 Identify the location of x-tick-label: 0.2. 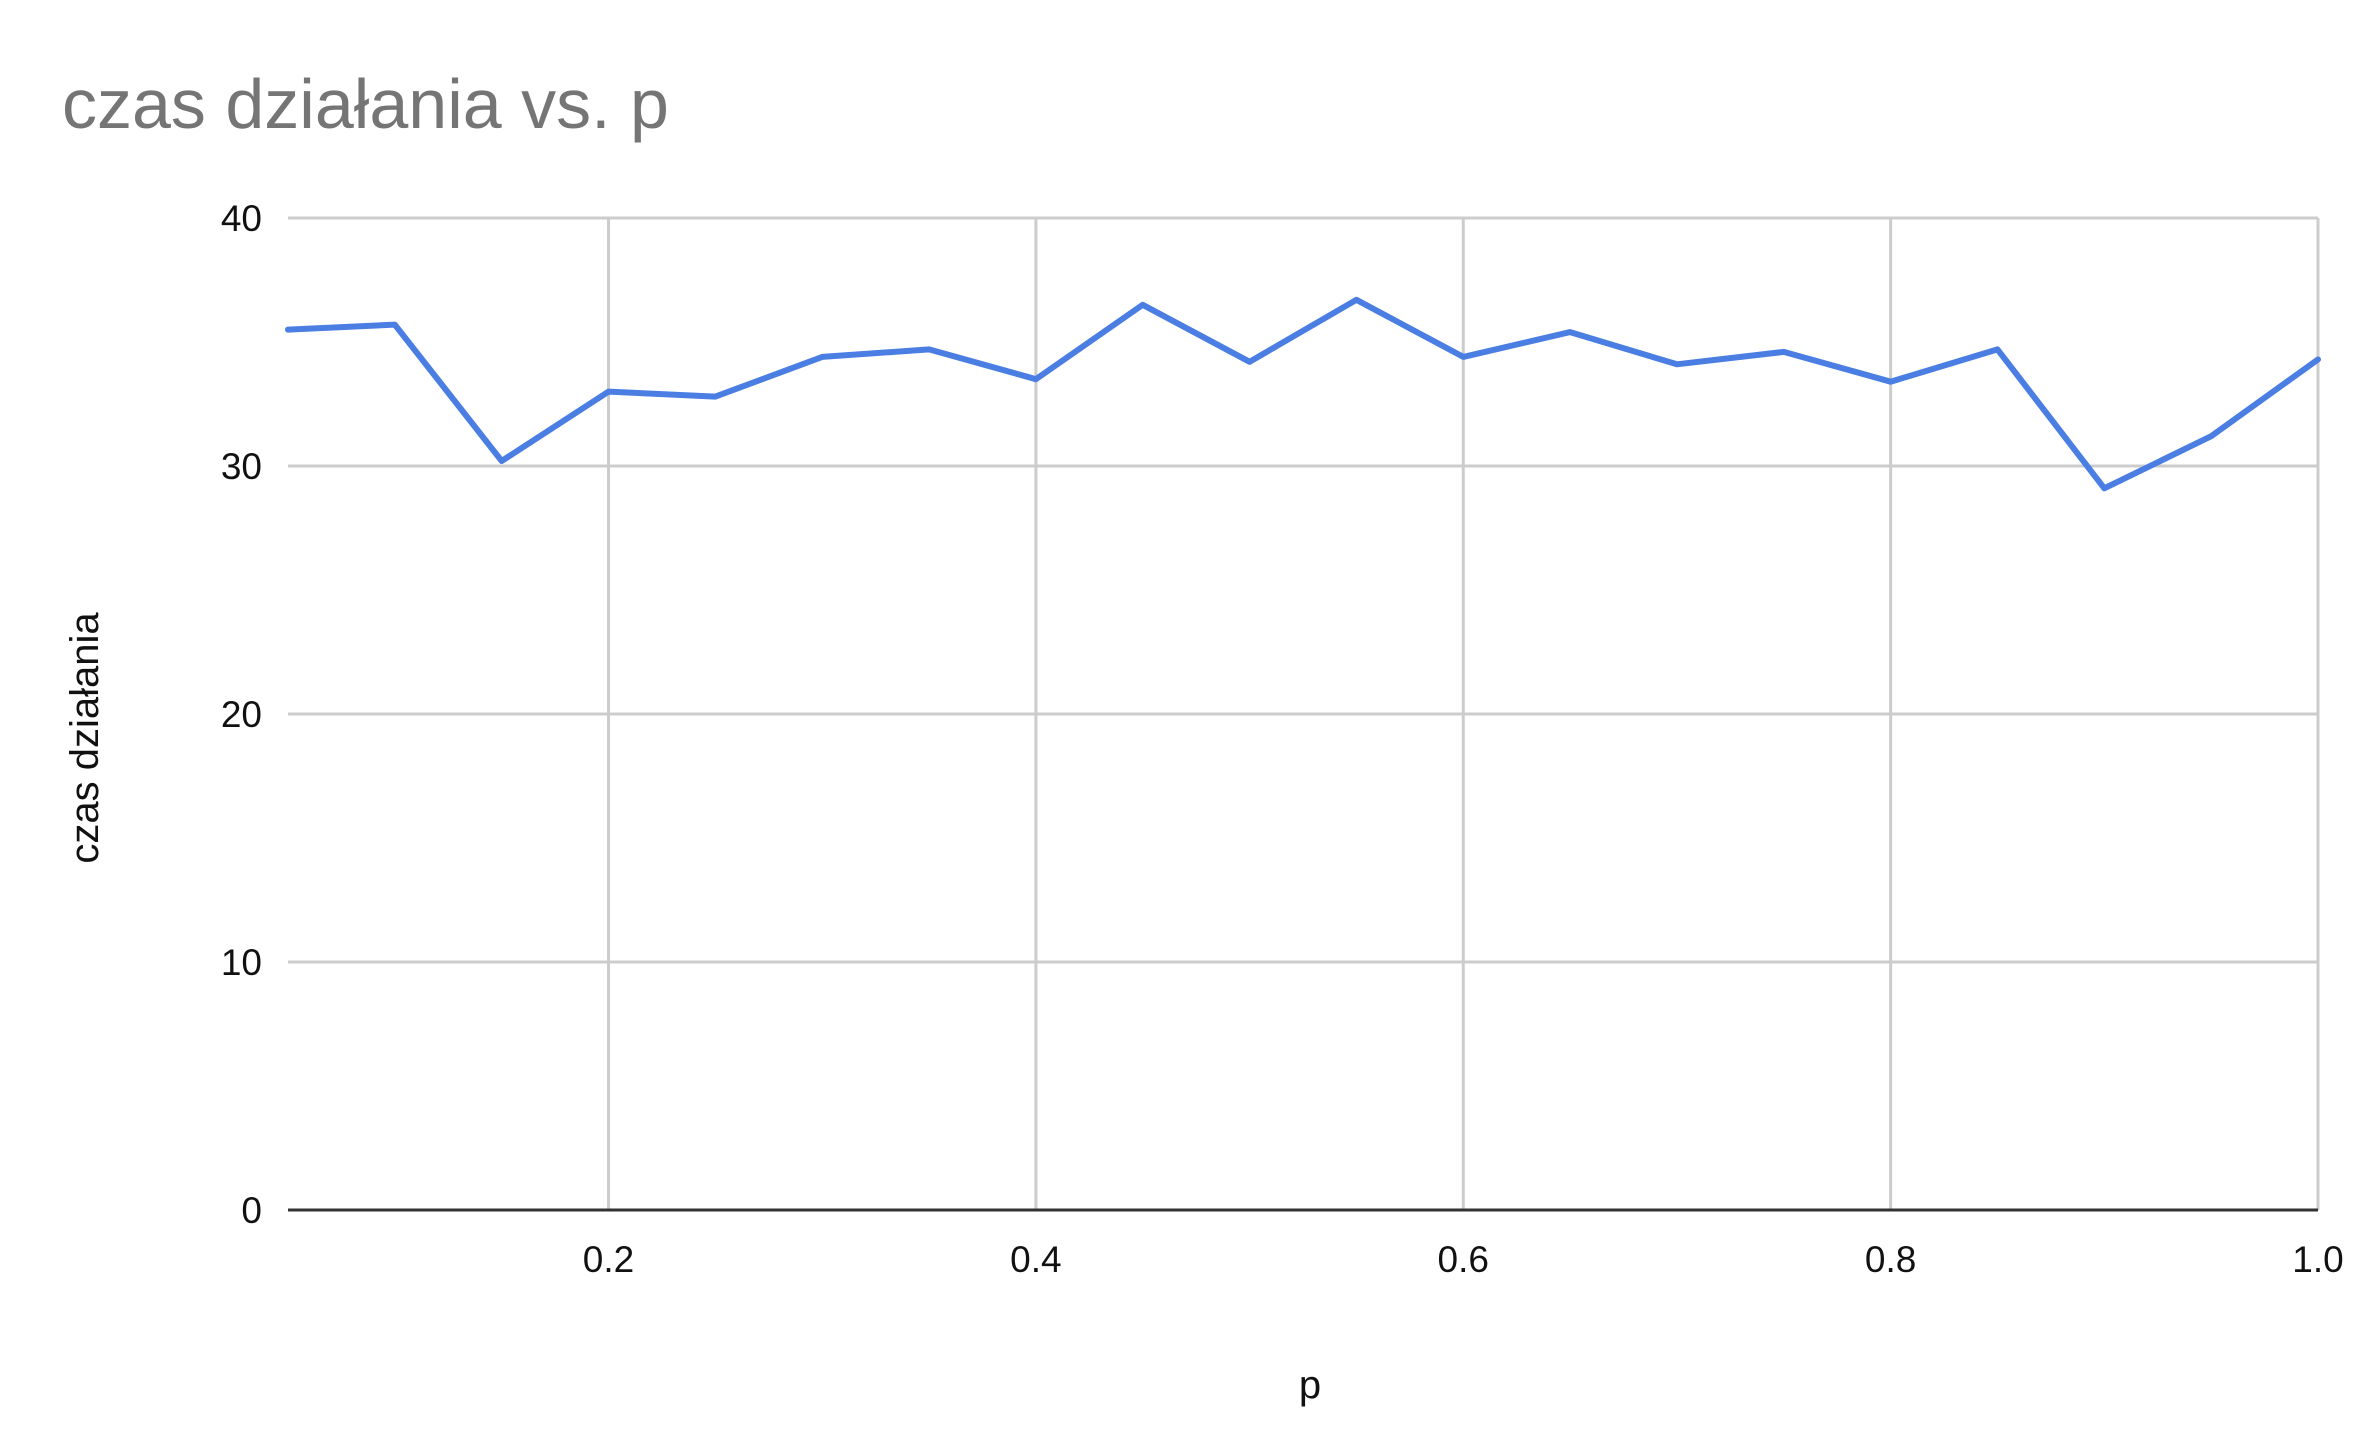
(608, 1259).